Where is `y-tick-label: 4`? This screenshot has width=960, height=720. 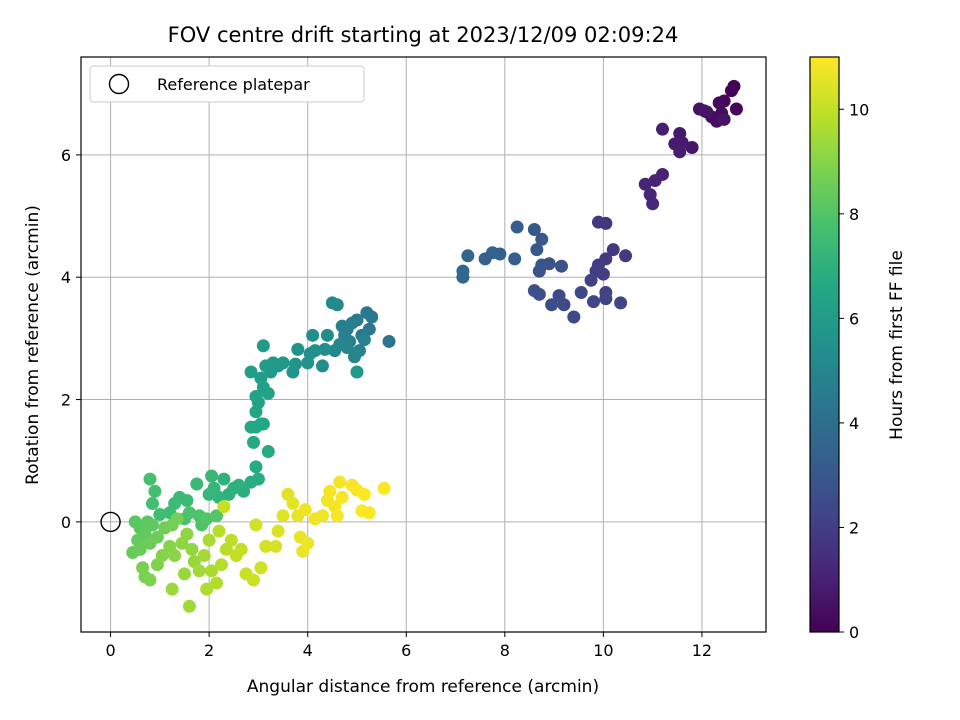
y-tick-label: 4 is located at coordinates (66, 277).